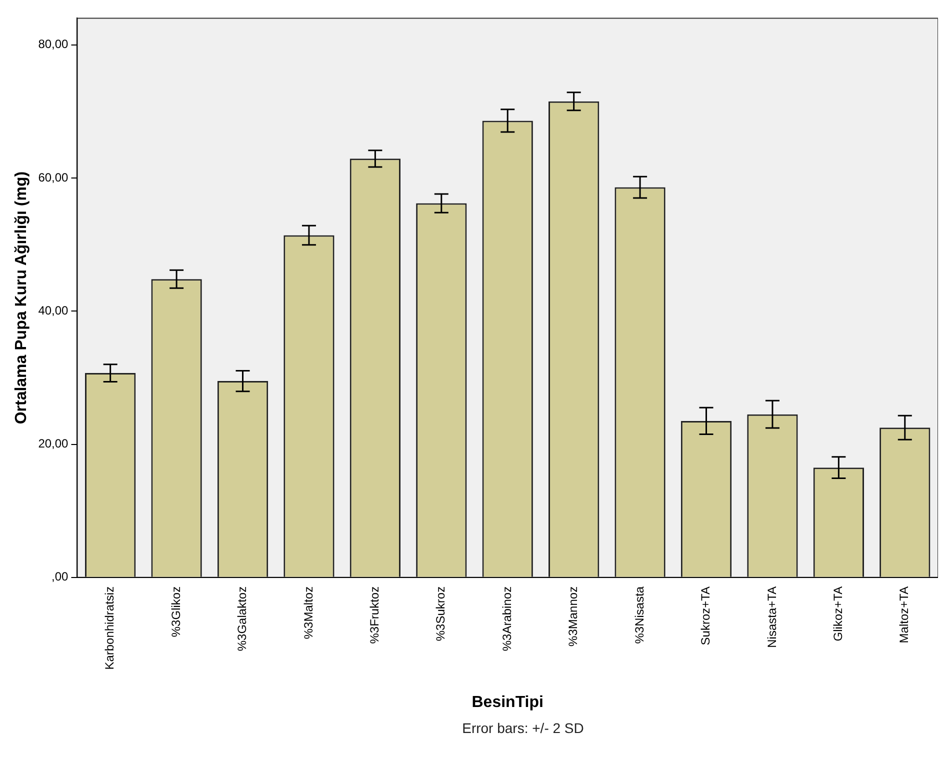 The image size is (948, 764). Describe the element at coordinates (53, 177) in the screenshot. I see `y-tick-label: 60,00` at that location.